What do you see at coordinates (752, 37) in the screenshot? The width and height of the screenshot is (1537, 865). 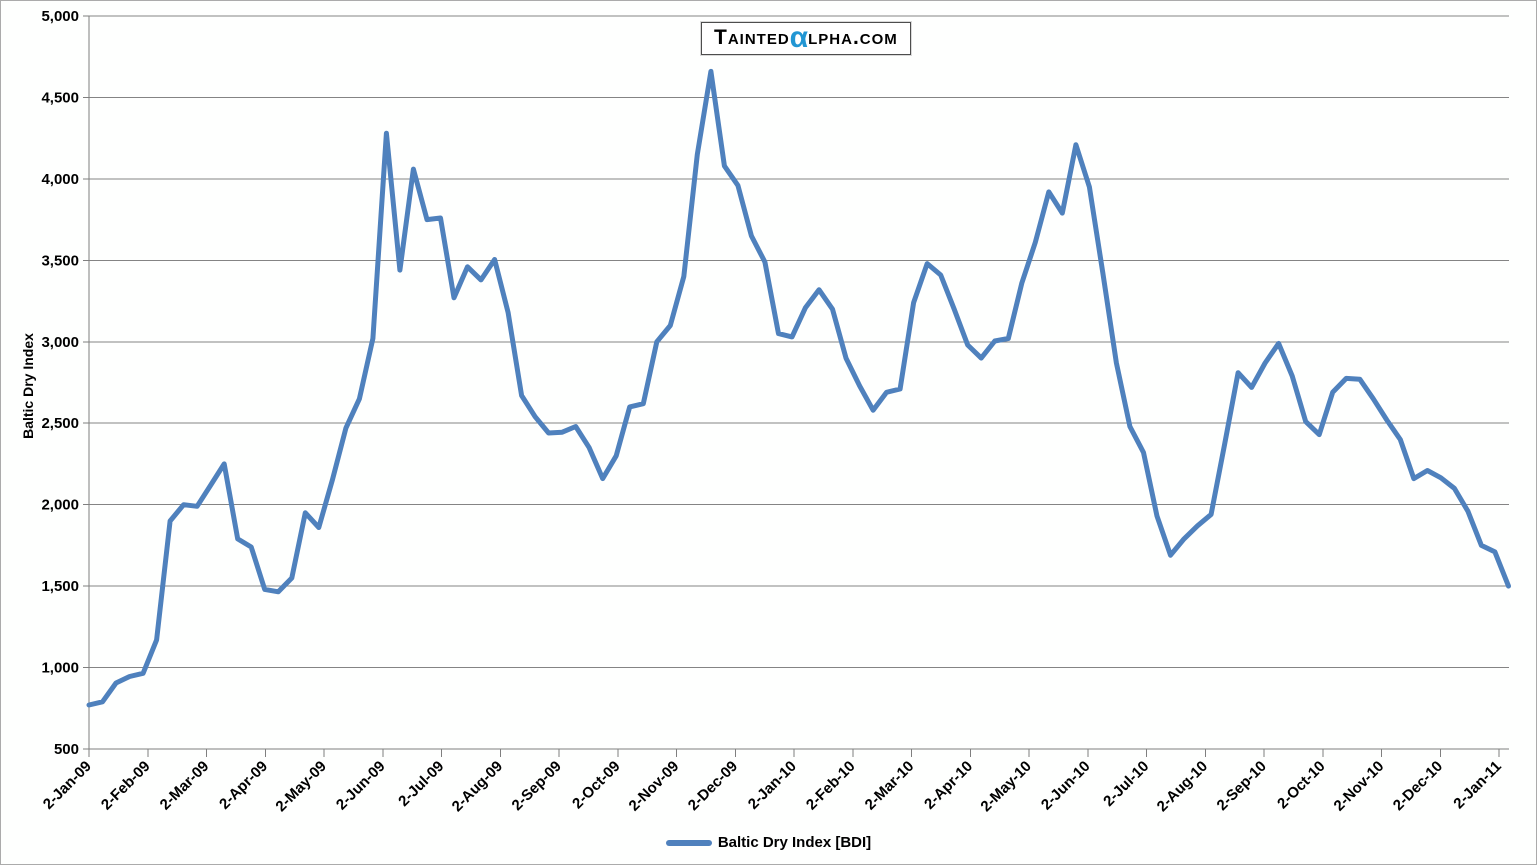 I see `logo-text-left: Tainted` at bounding box center [752, 37].